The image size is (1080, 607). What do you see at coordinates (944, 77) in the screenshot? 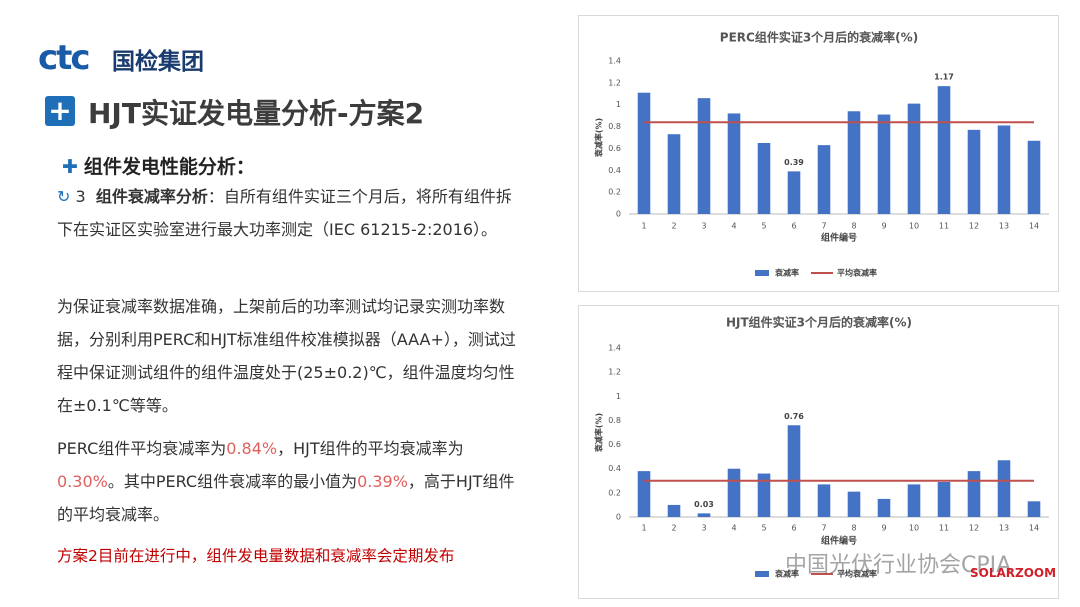
I see `data-label: 1.17` at bounding box center [944, 77].